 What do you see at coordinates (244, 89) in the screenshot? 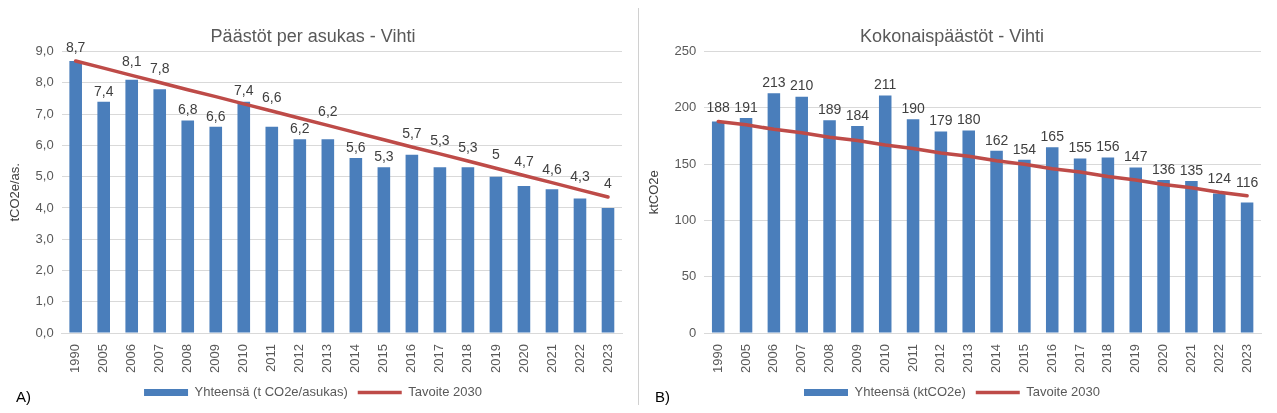
I see `data-label: 7,4` at bounding box center [244, 89].